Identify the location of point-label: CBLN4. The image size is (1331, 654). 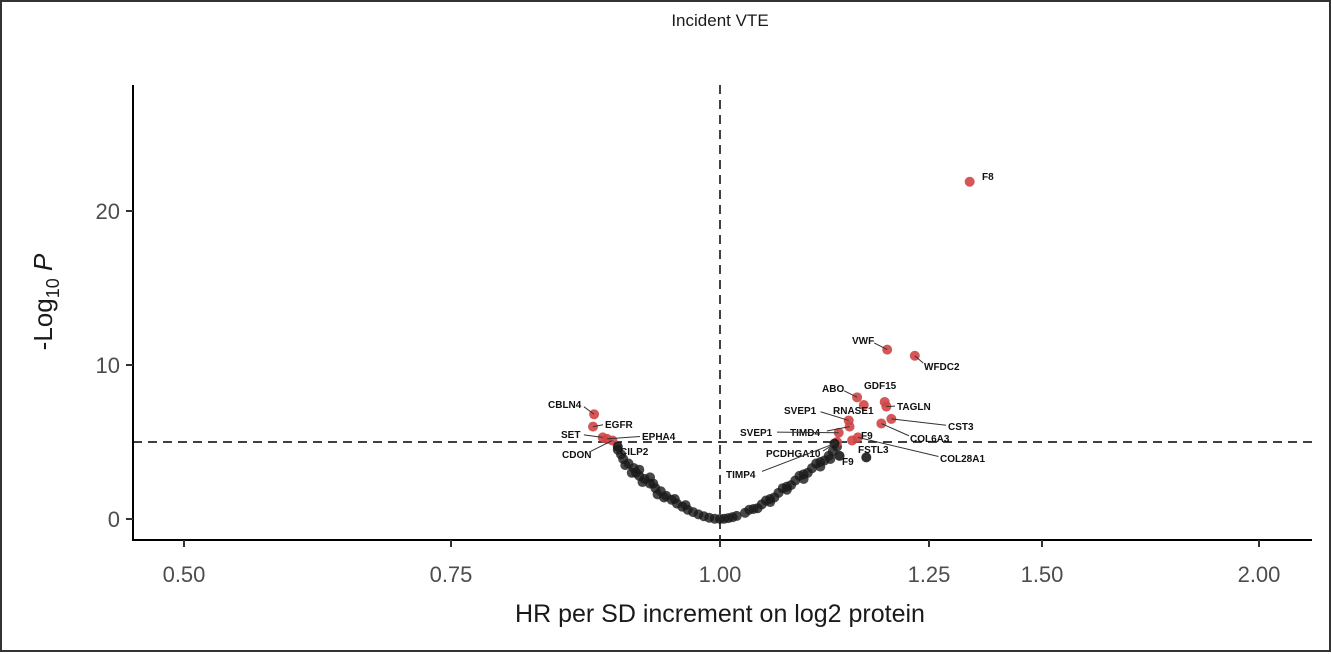
(565, 405).